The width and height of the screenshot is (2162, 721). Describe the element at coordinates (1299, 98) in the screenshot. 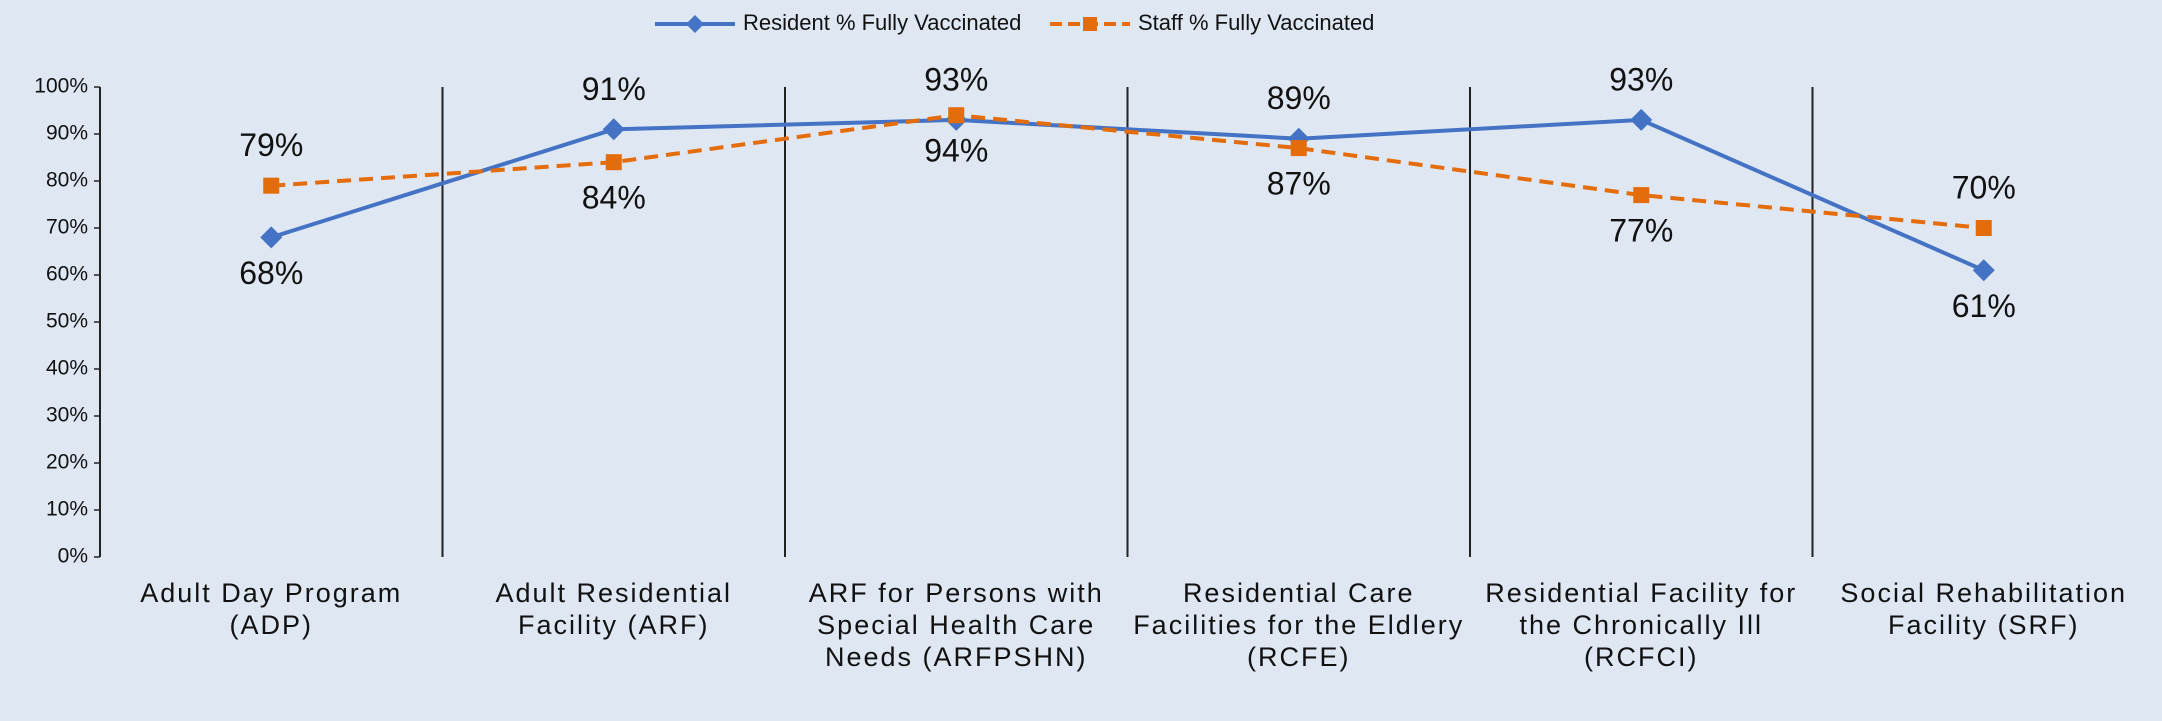

I see `data-label: 89%` at that location.